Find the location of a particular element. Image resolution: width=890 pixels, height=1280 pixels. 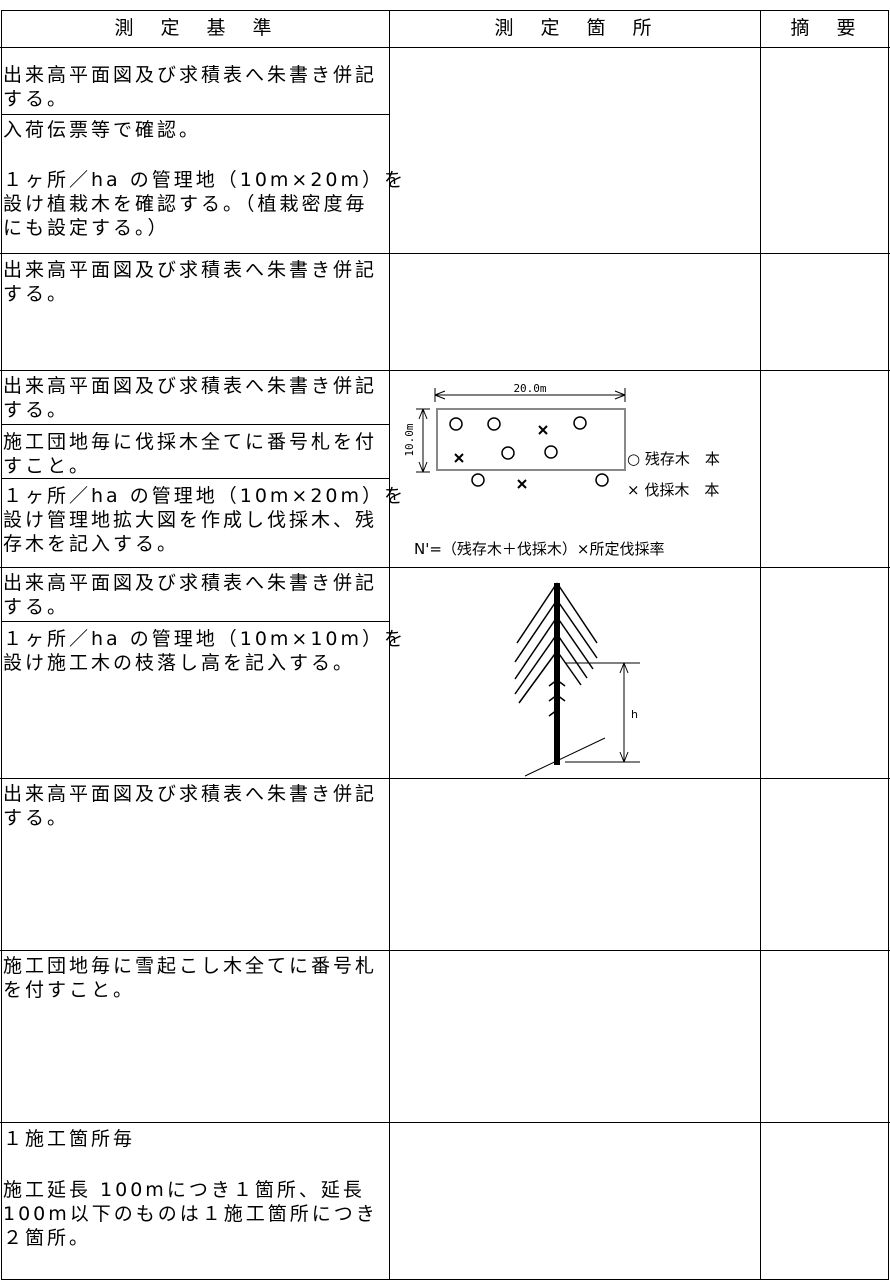

tree-diagram is located at coordinates (577, 679).